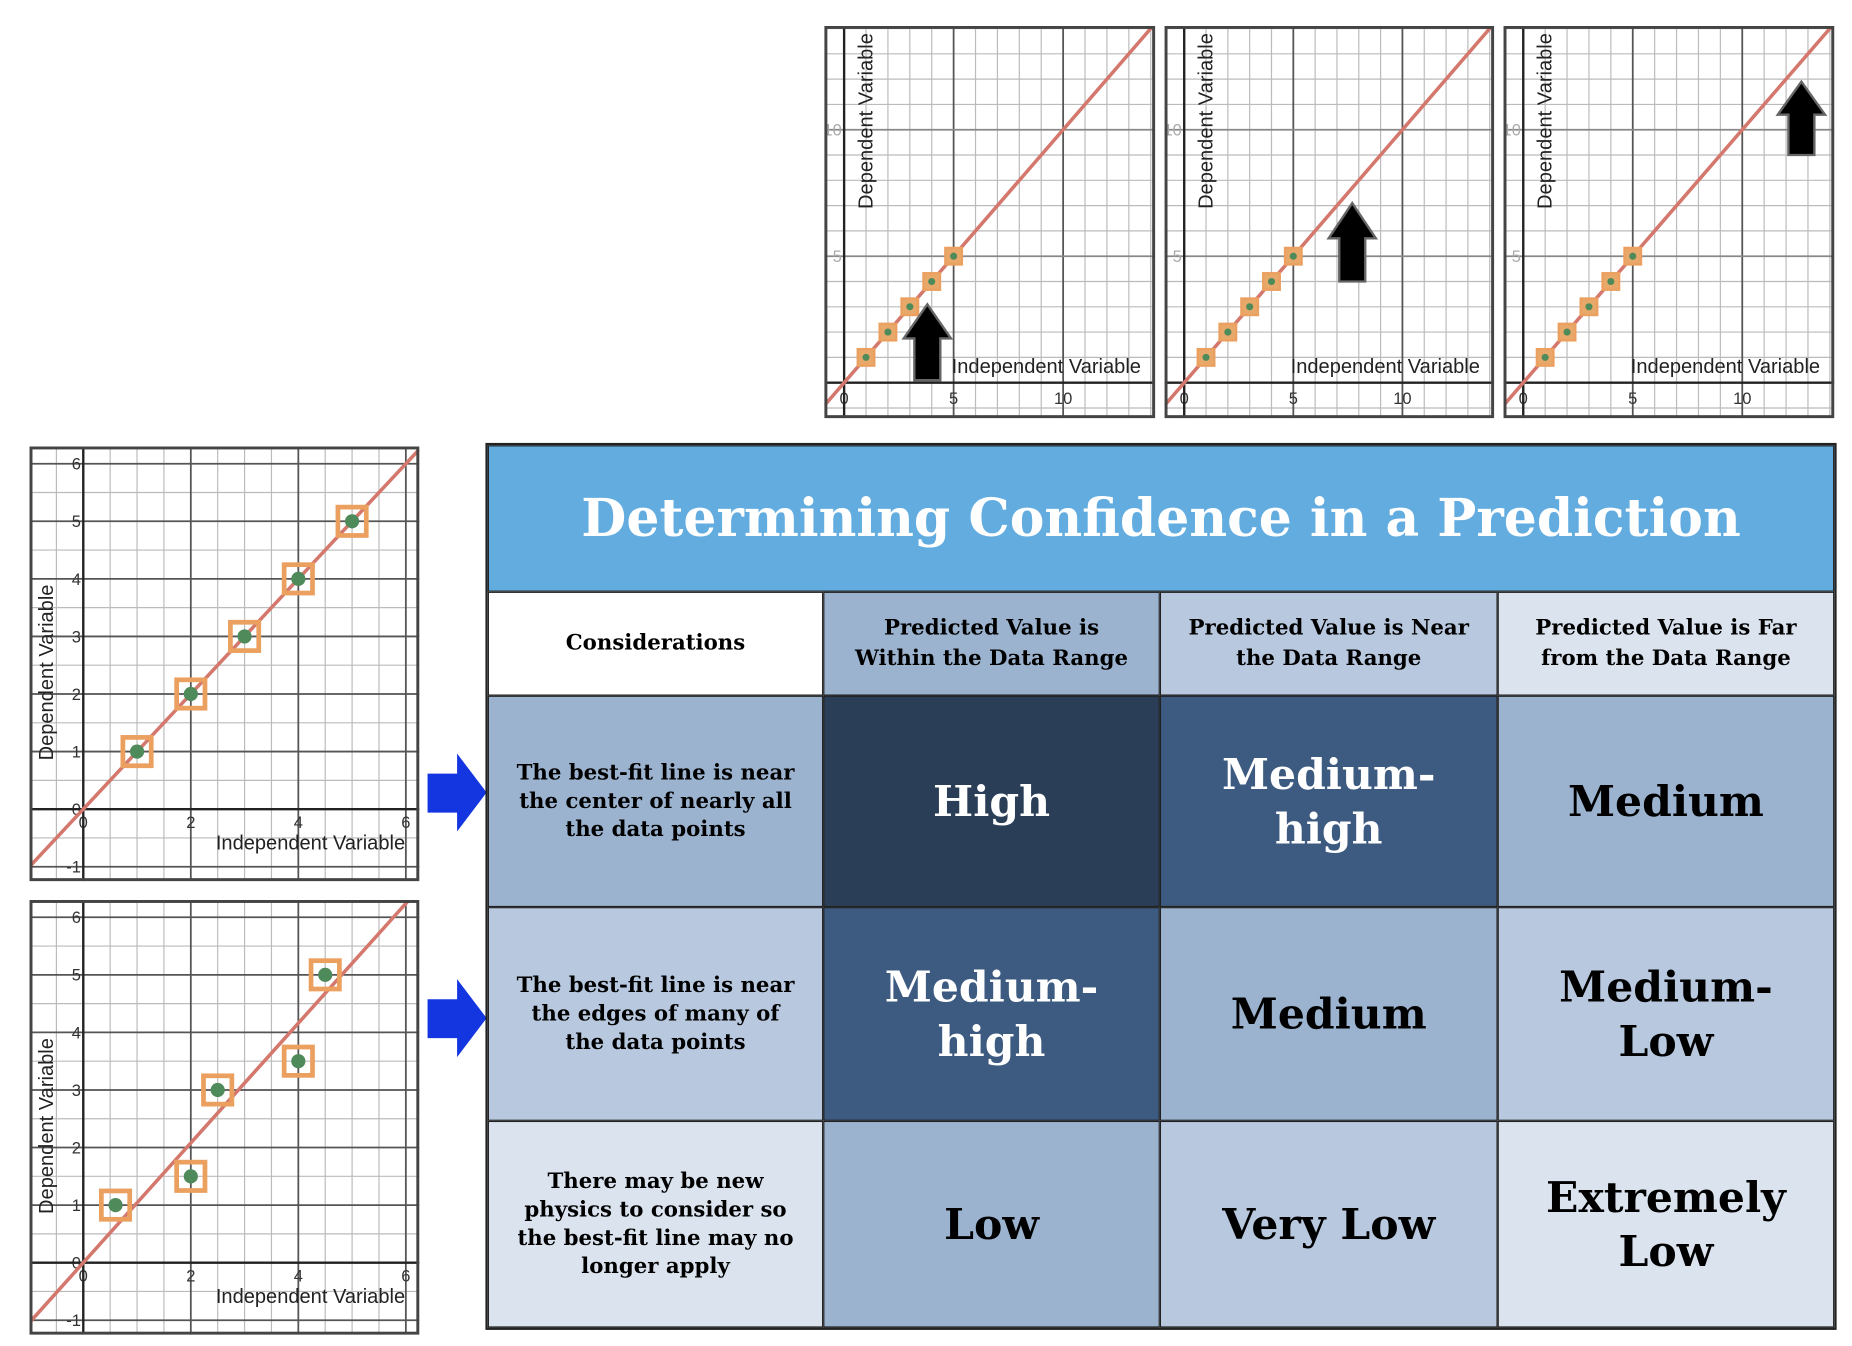 This screenshot has width=1852, height=1346. What do you see at coordinates (1666, 1224) in the screenshot?
I see `cell: Extremely Low` at bounding box center [1666, 1224].